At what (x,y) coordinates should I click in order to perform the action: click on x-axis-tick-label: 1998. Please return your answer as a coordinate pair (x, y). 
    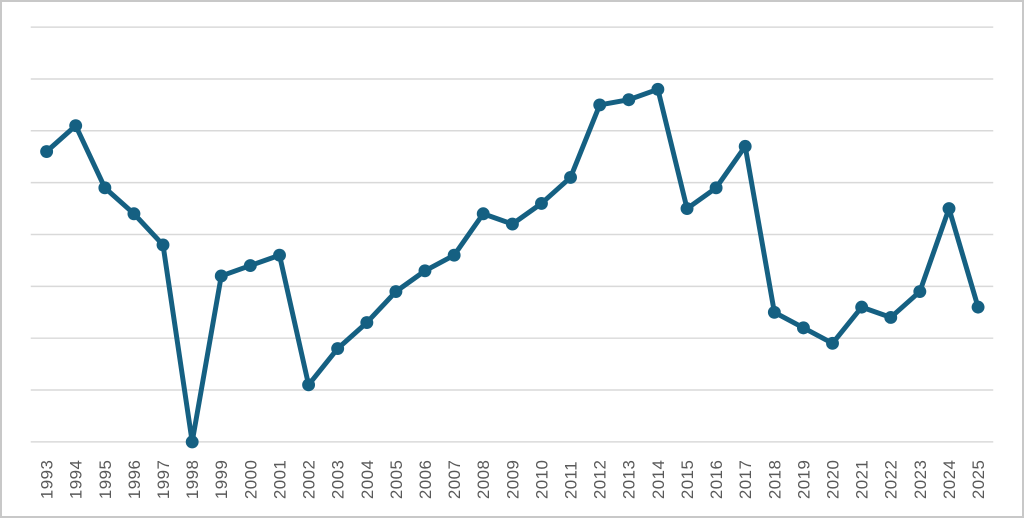
    Looking at the image, I should click on (192, 480).